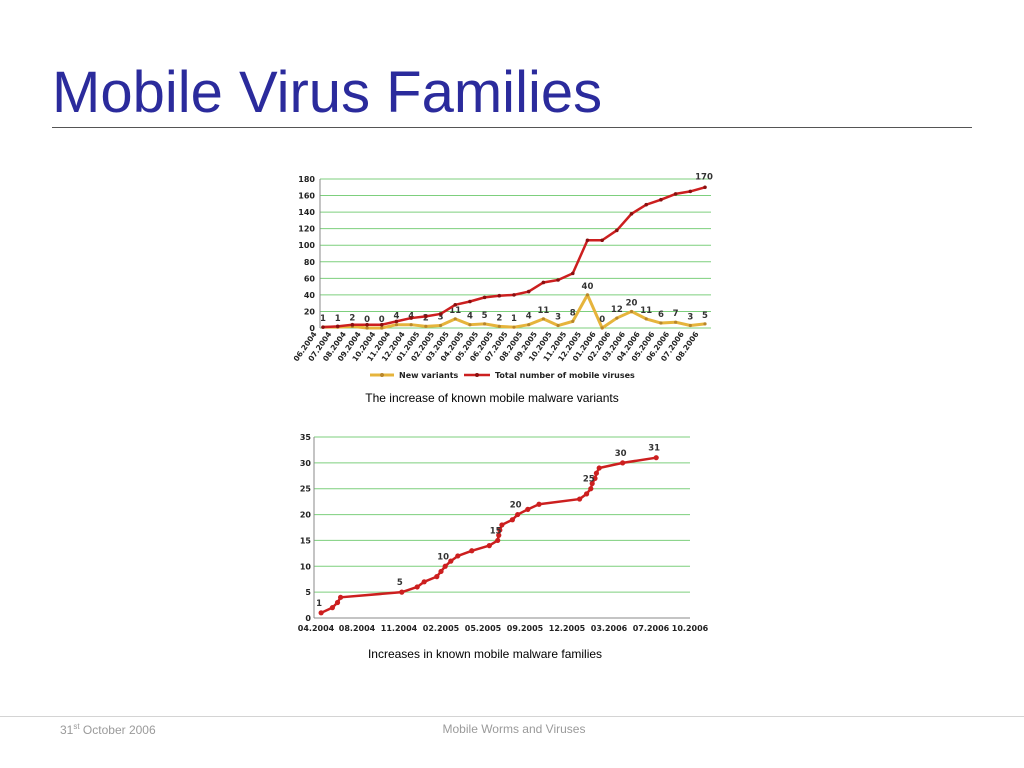 Image resolution: width=1024 pixels, height=768 pixels. Describe the element at coordinates (316, 628) in the screenshot. I see `x-tick-label: 04.2004` at that location.